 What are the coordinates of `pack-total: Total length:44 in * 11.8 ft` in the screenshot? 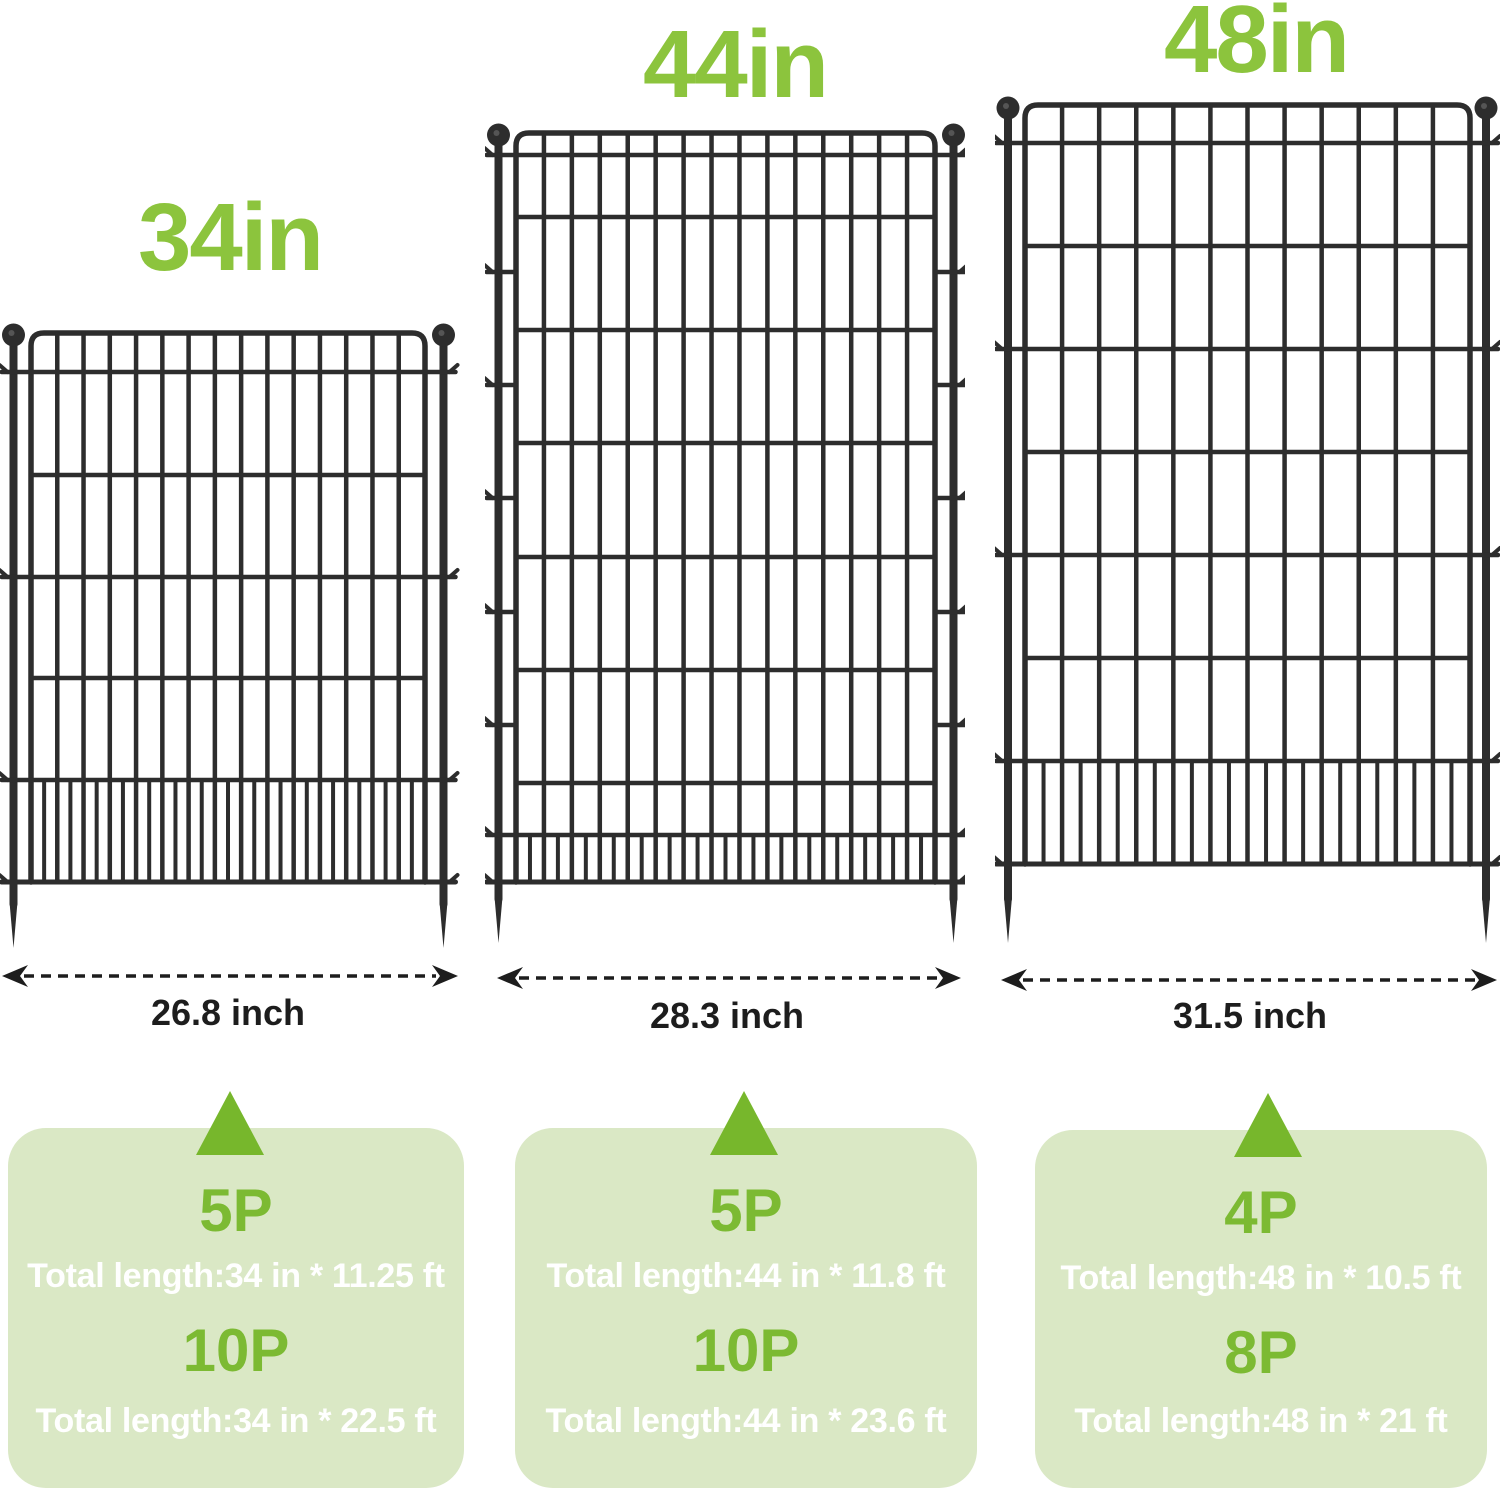 It's located at (746, 1276).